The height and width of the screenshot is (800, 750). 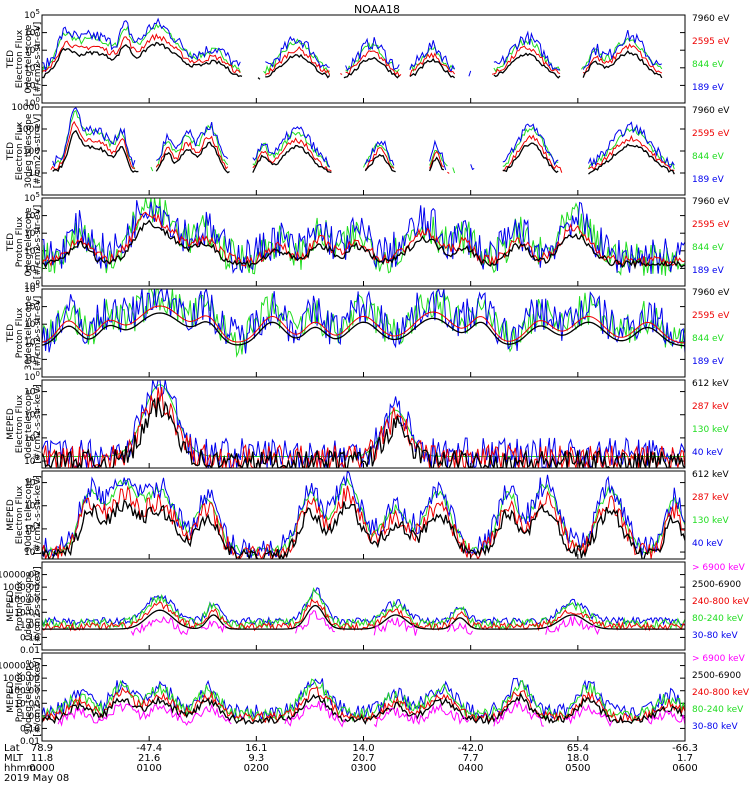 I want to click on panel-2-ylabel-line: 30deg telescope, so click(x=29, y=150).